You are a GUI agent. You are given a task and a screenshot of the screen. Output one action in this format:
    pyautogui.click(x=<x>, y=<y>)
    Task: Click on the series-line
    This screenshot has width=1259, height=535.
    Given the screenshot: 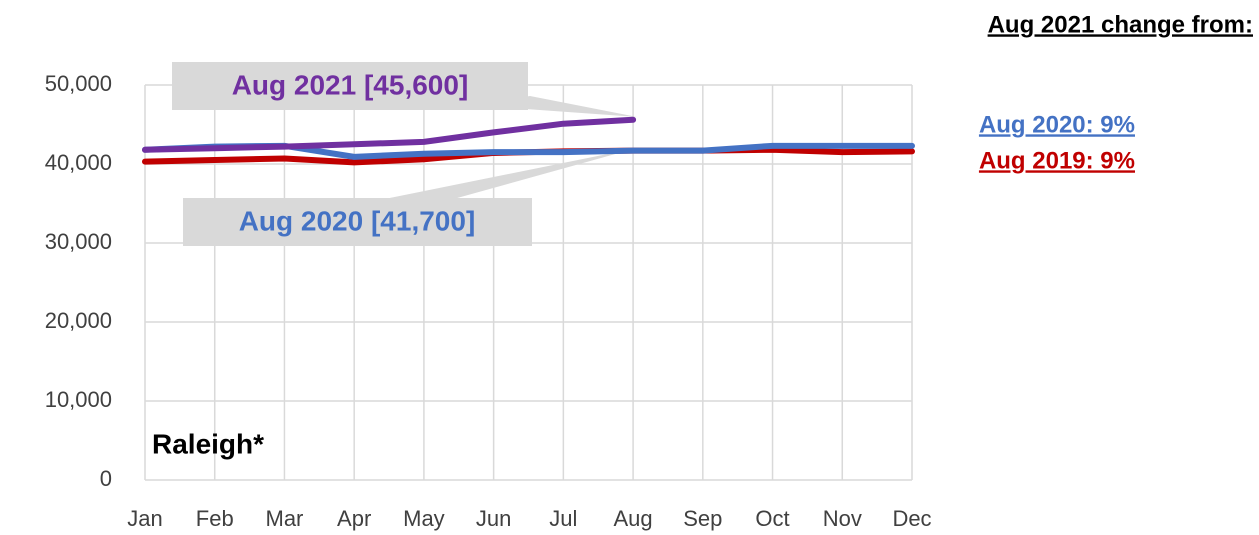 What is the action you would take?
    pyautogui.click(x=389, y=134)
    